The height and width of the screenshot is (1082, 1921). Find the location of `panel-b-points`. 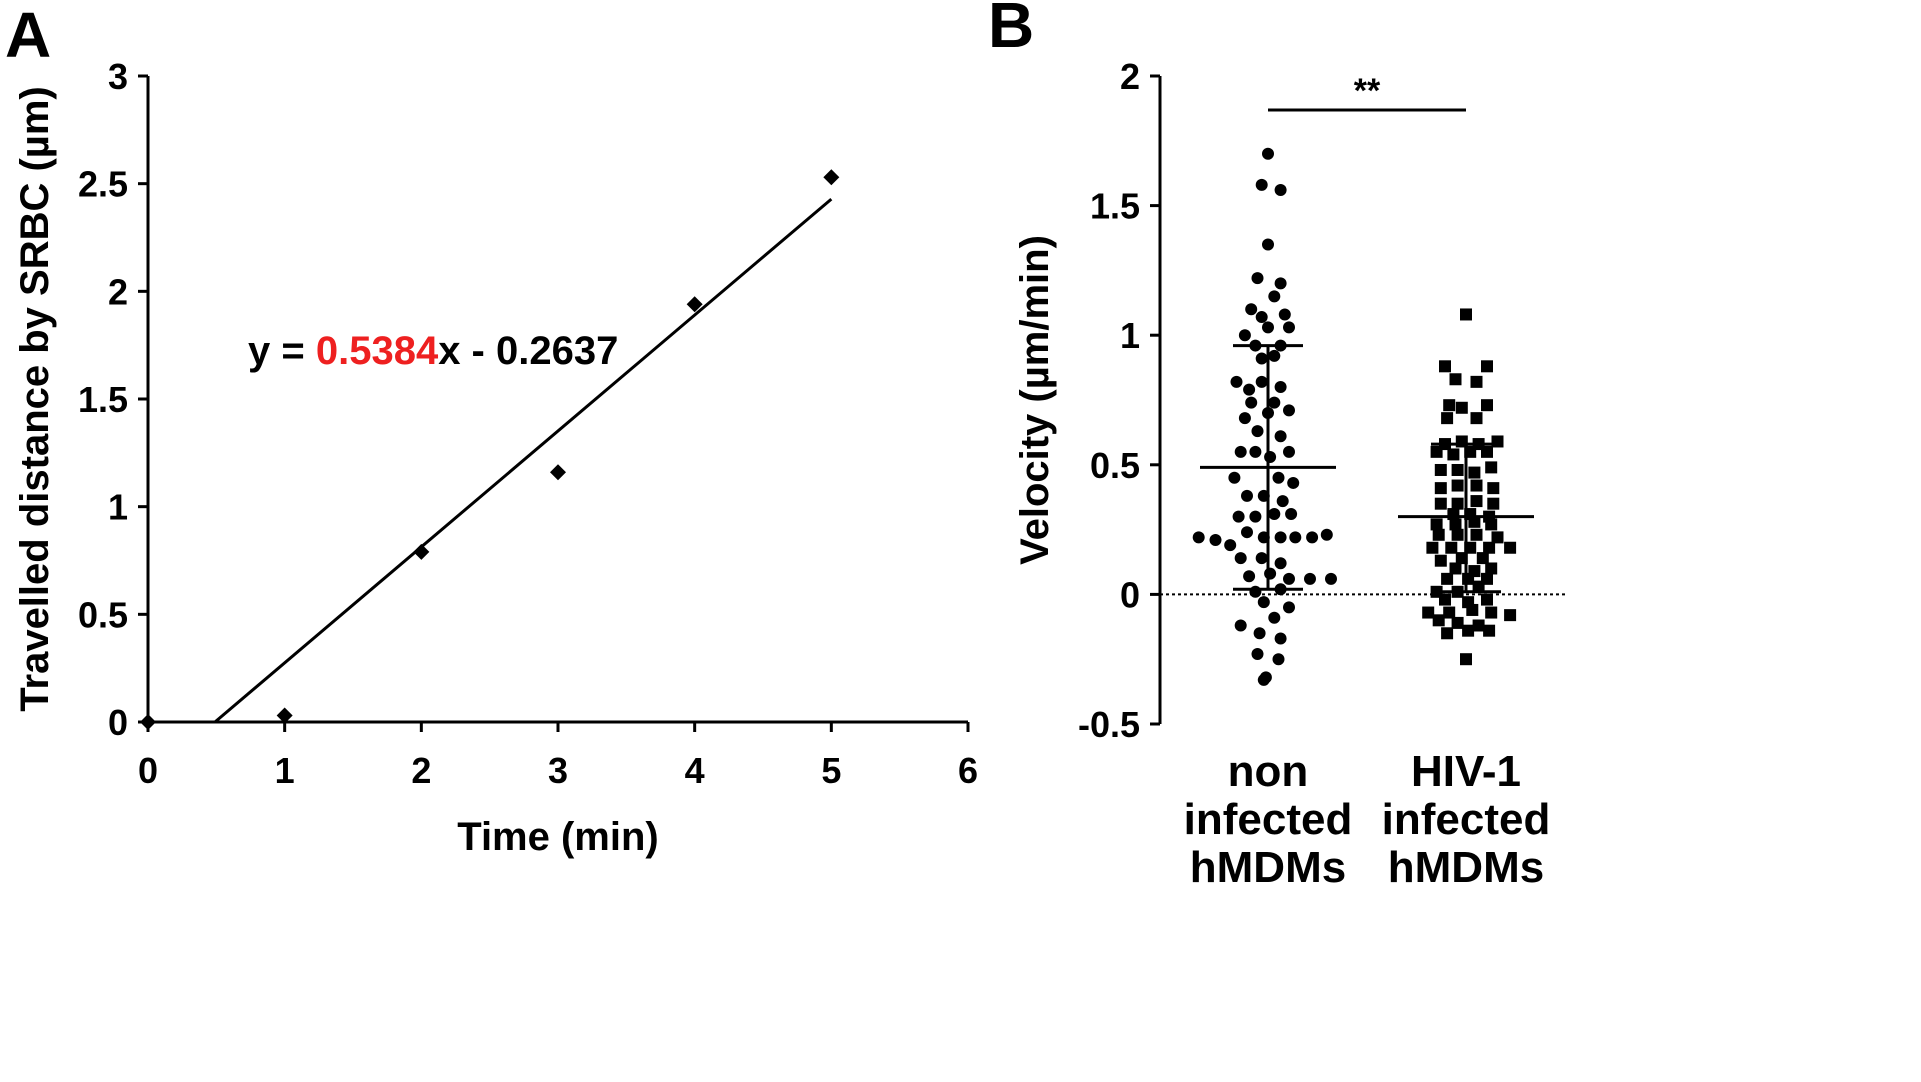

panel-b-points is located at coordinates (1354, 416).